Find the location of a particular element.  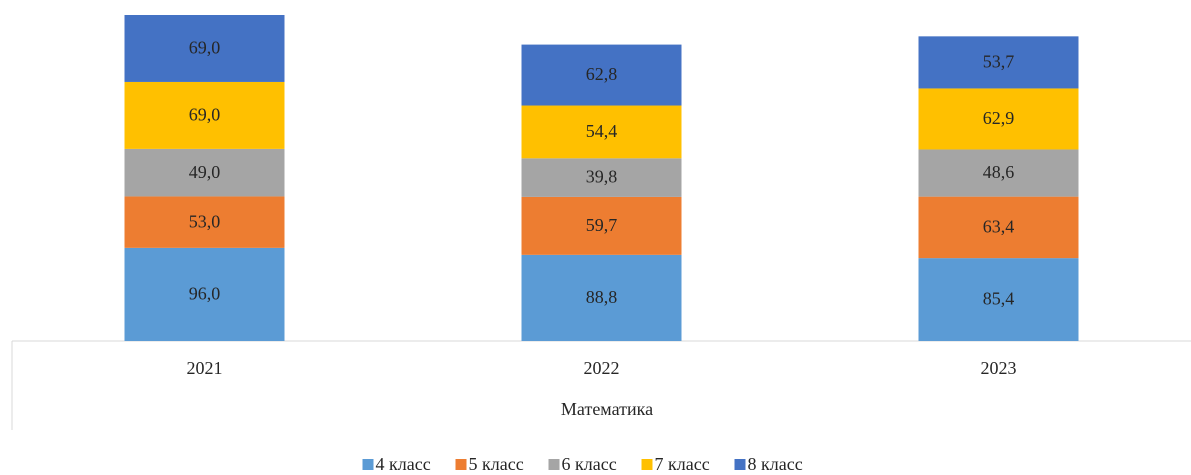

legend-label: 7 класс is located at coordinates (682, 464).